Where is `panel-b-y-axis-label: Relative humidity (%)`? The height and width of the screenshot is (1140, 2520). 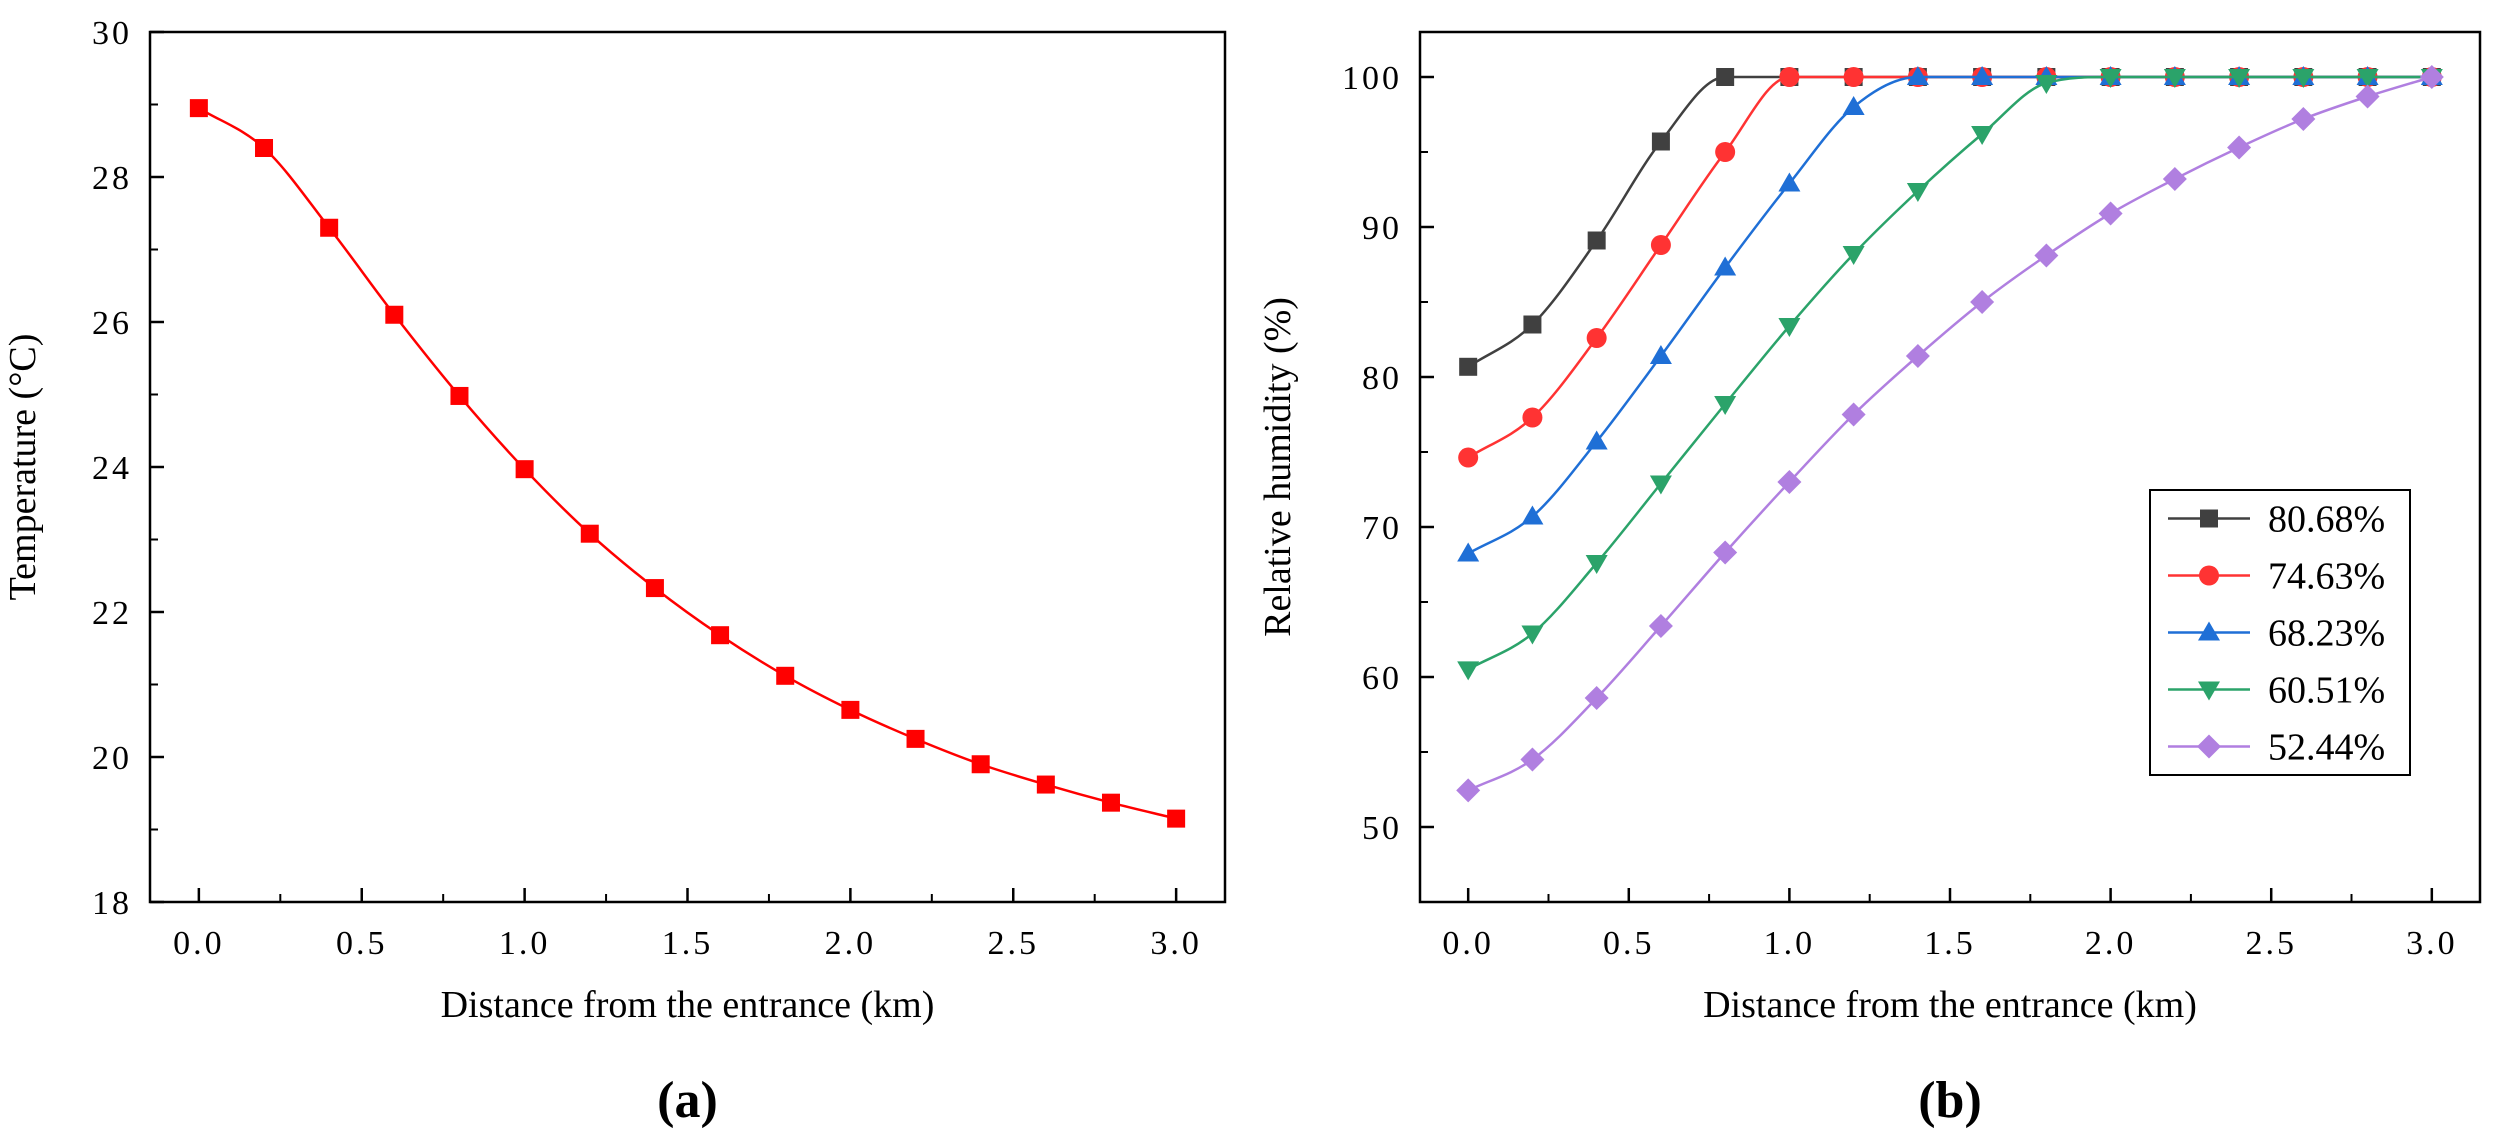
panel-b-y-axis-label: Relative humidity (%) is located at coordinates (1278, 467).